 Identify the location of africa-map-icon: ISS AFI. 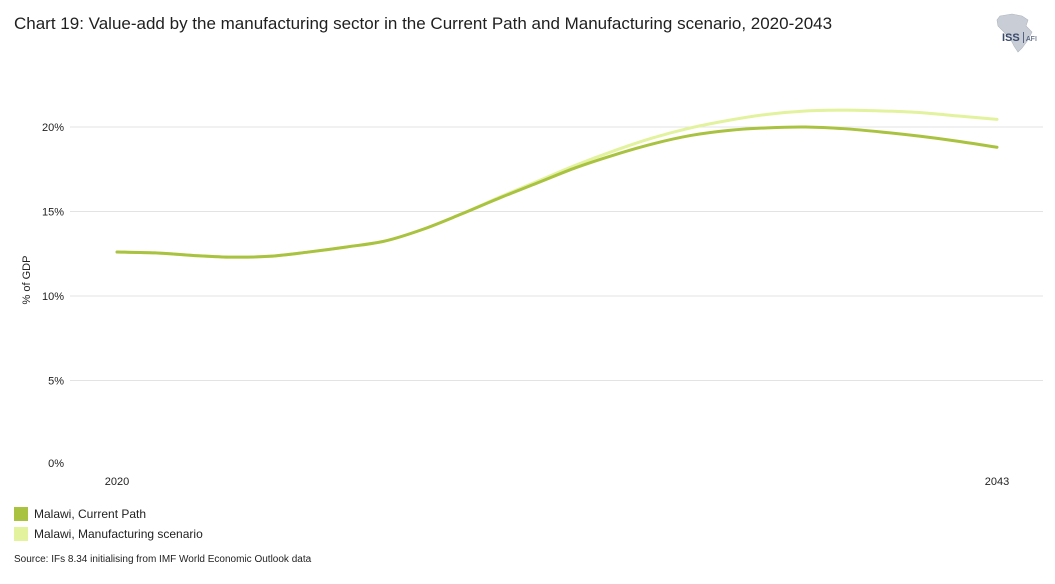
(1016, 33).